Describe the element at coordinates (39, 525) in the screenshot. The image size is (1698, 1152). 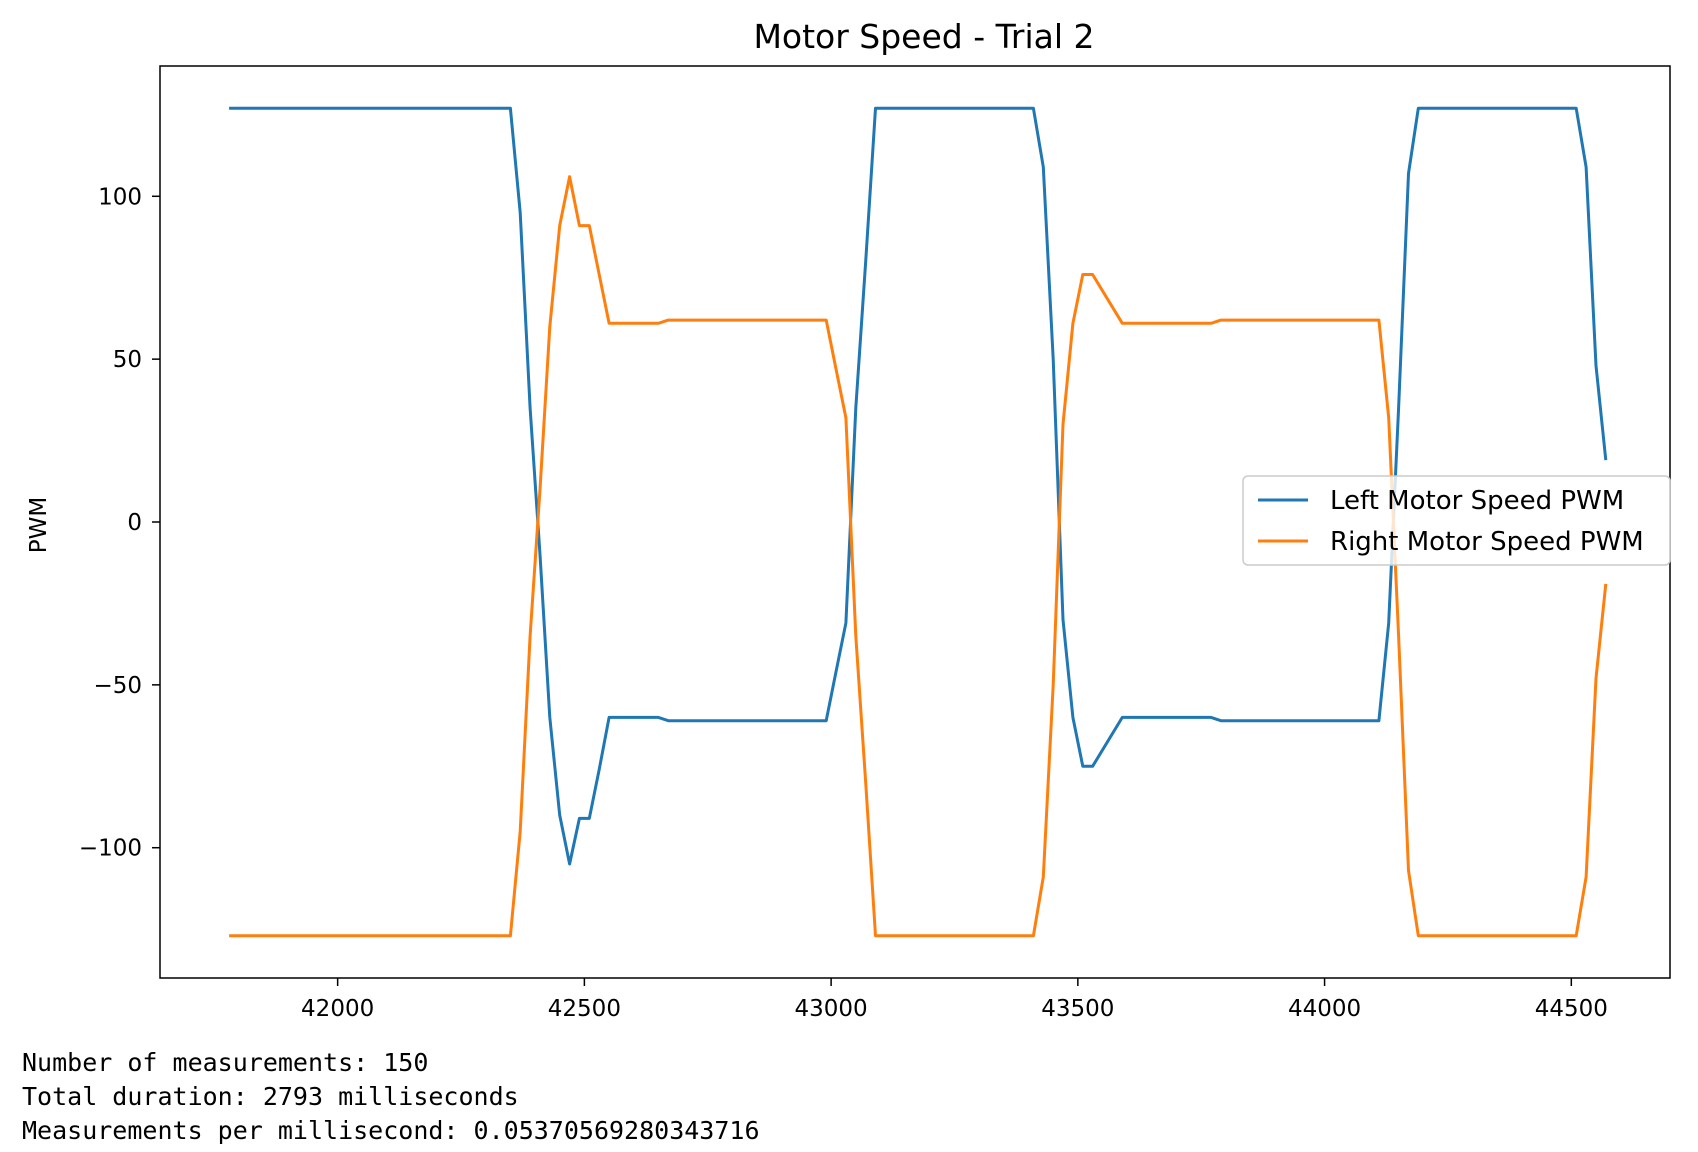
I see `y-axis-label: PWM` at that location.